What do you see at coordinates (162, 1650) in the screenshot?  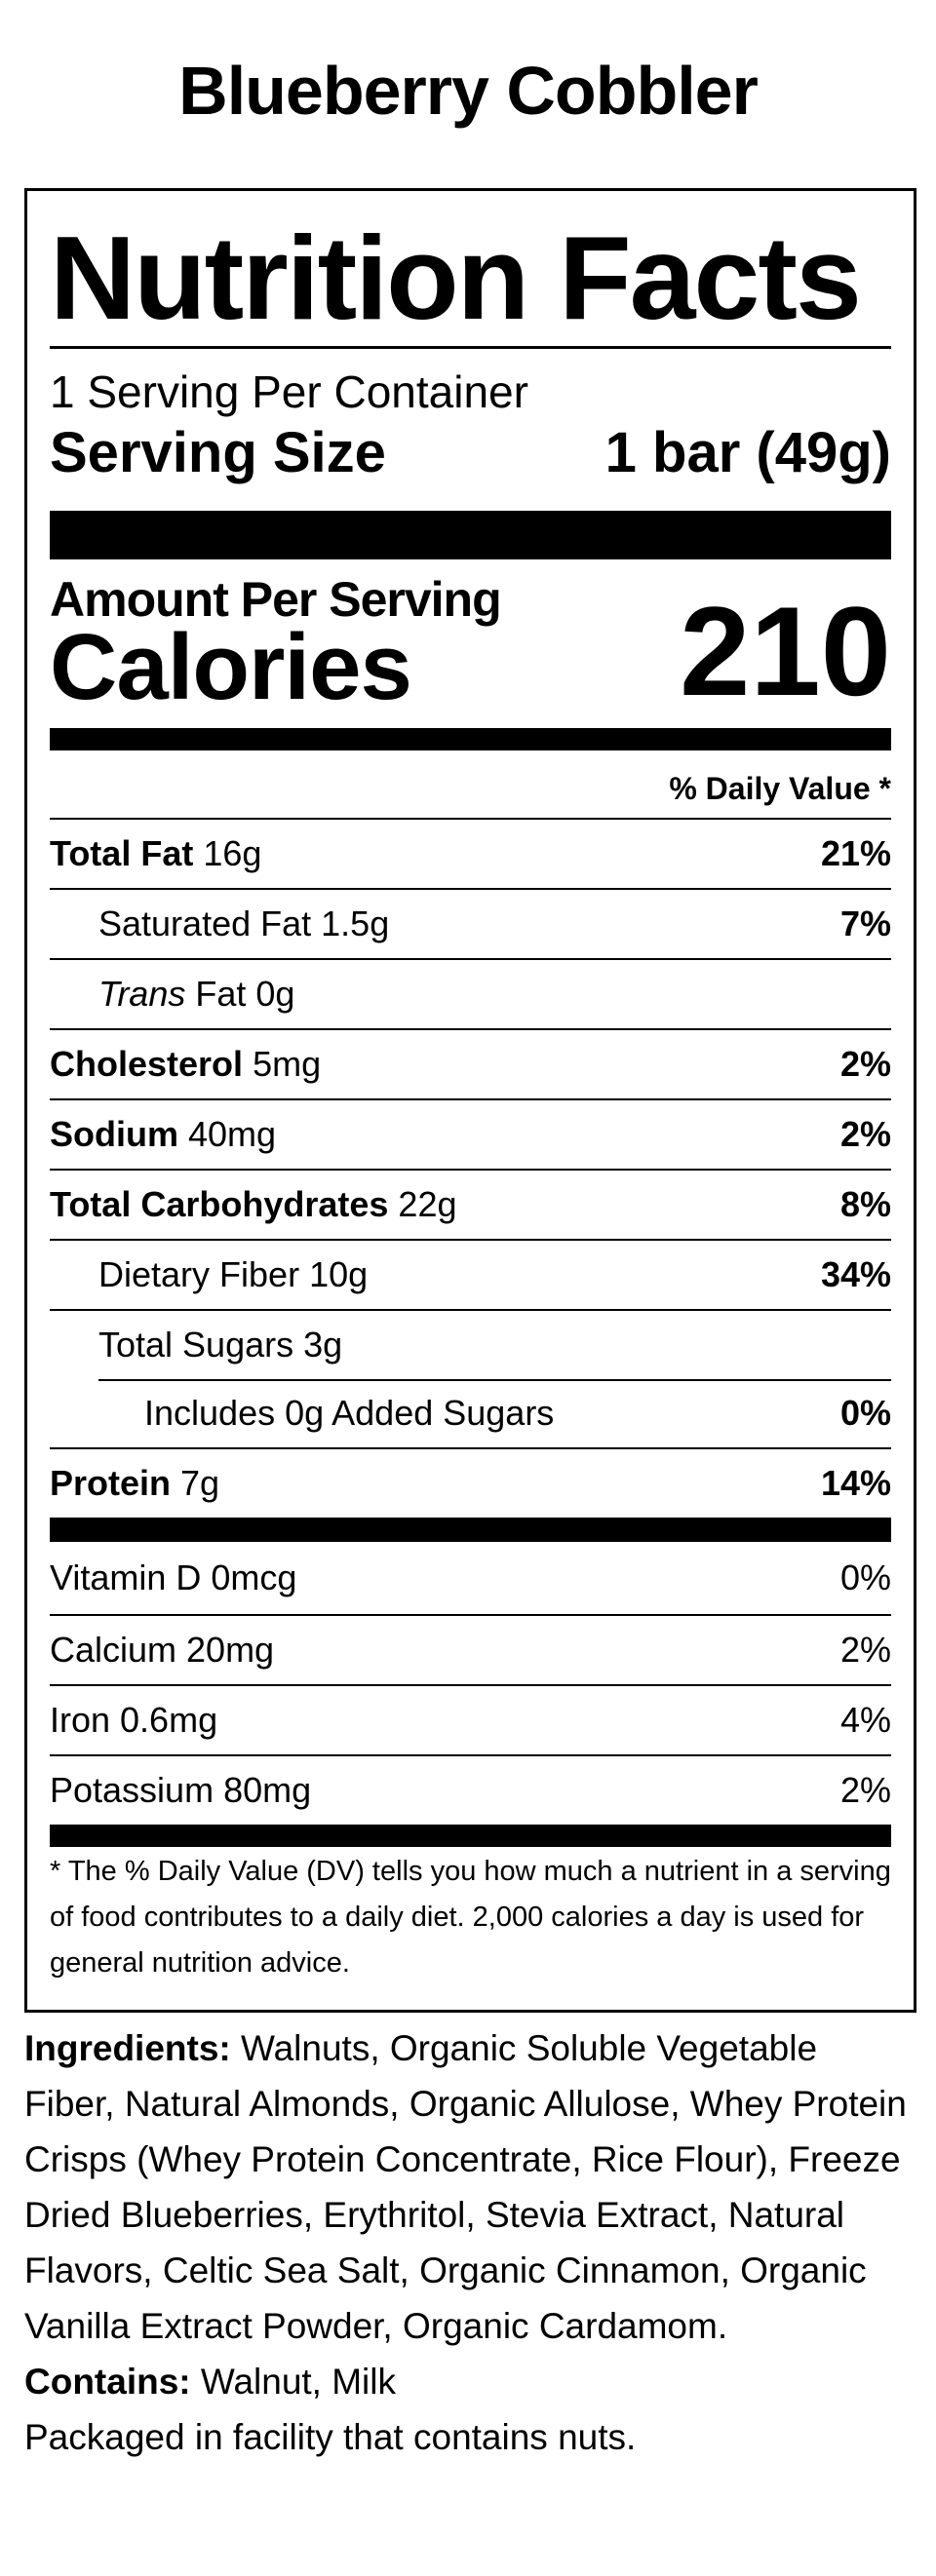 I see `vitamin-name: Calcium 20mg` at bounding box center [162, 1650].